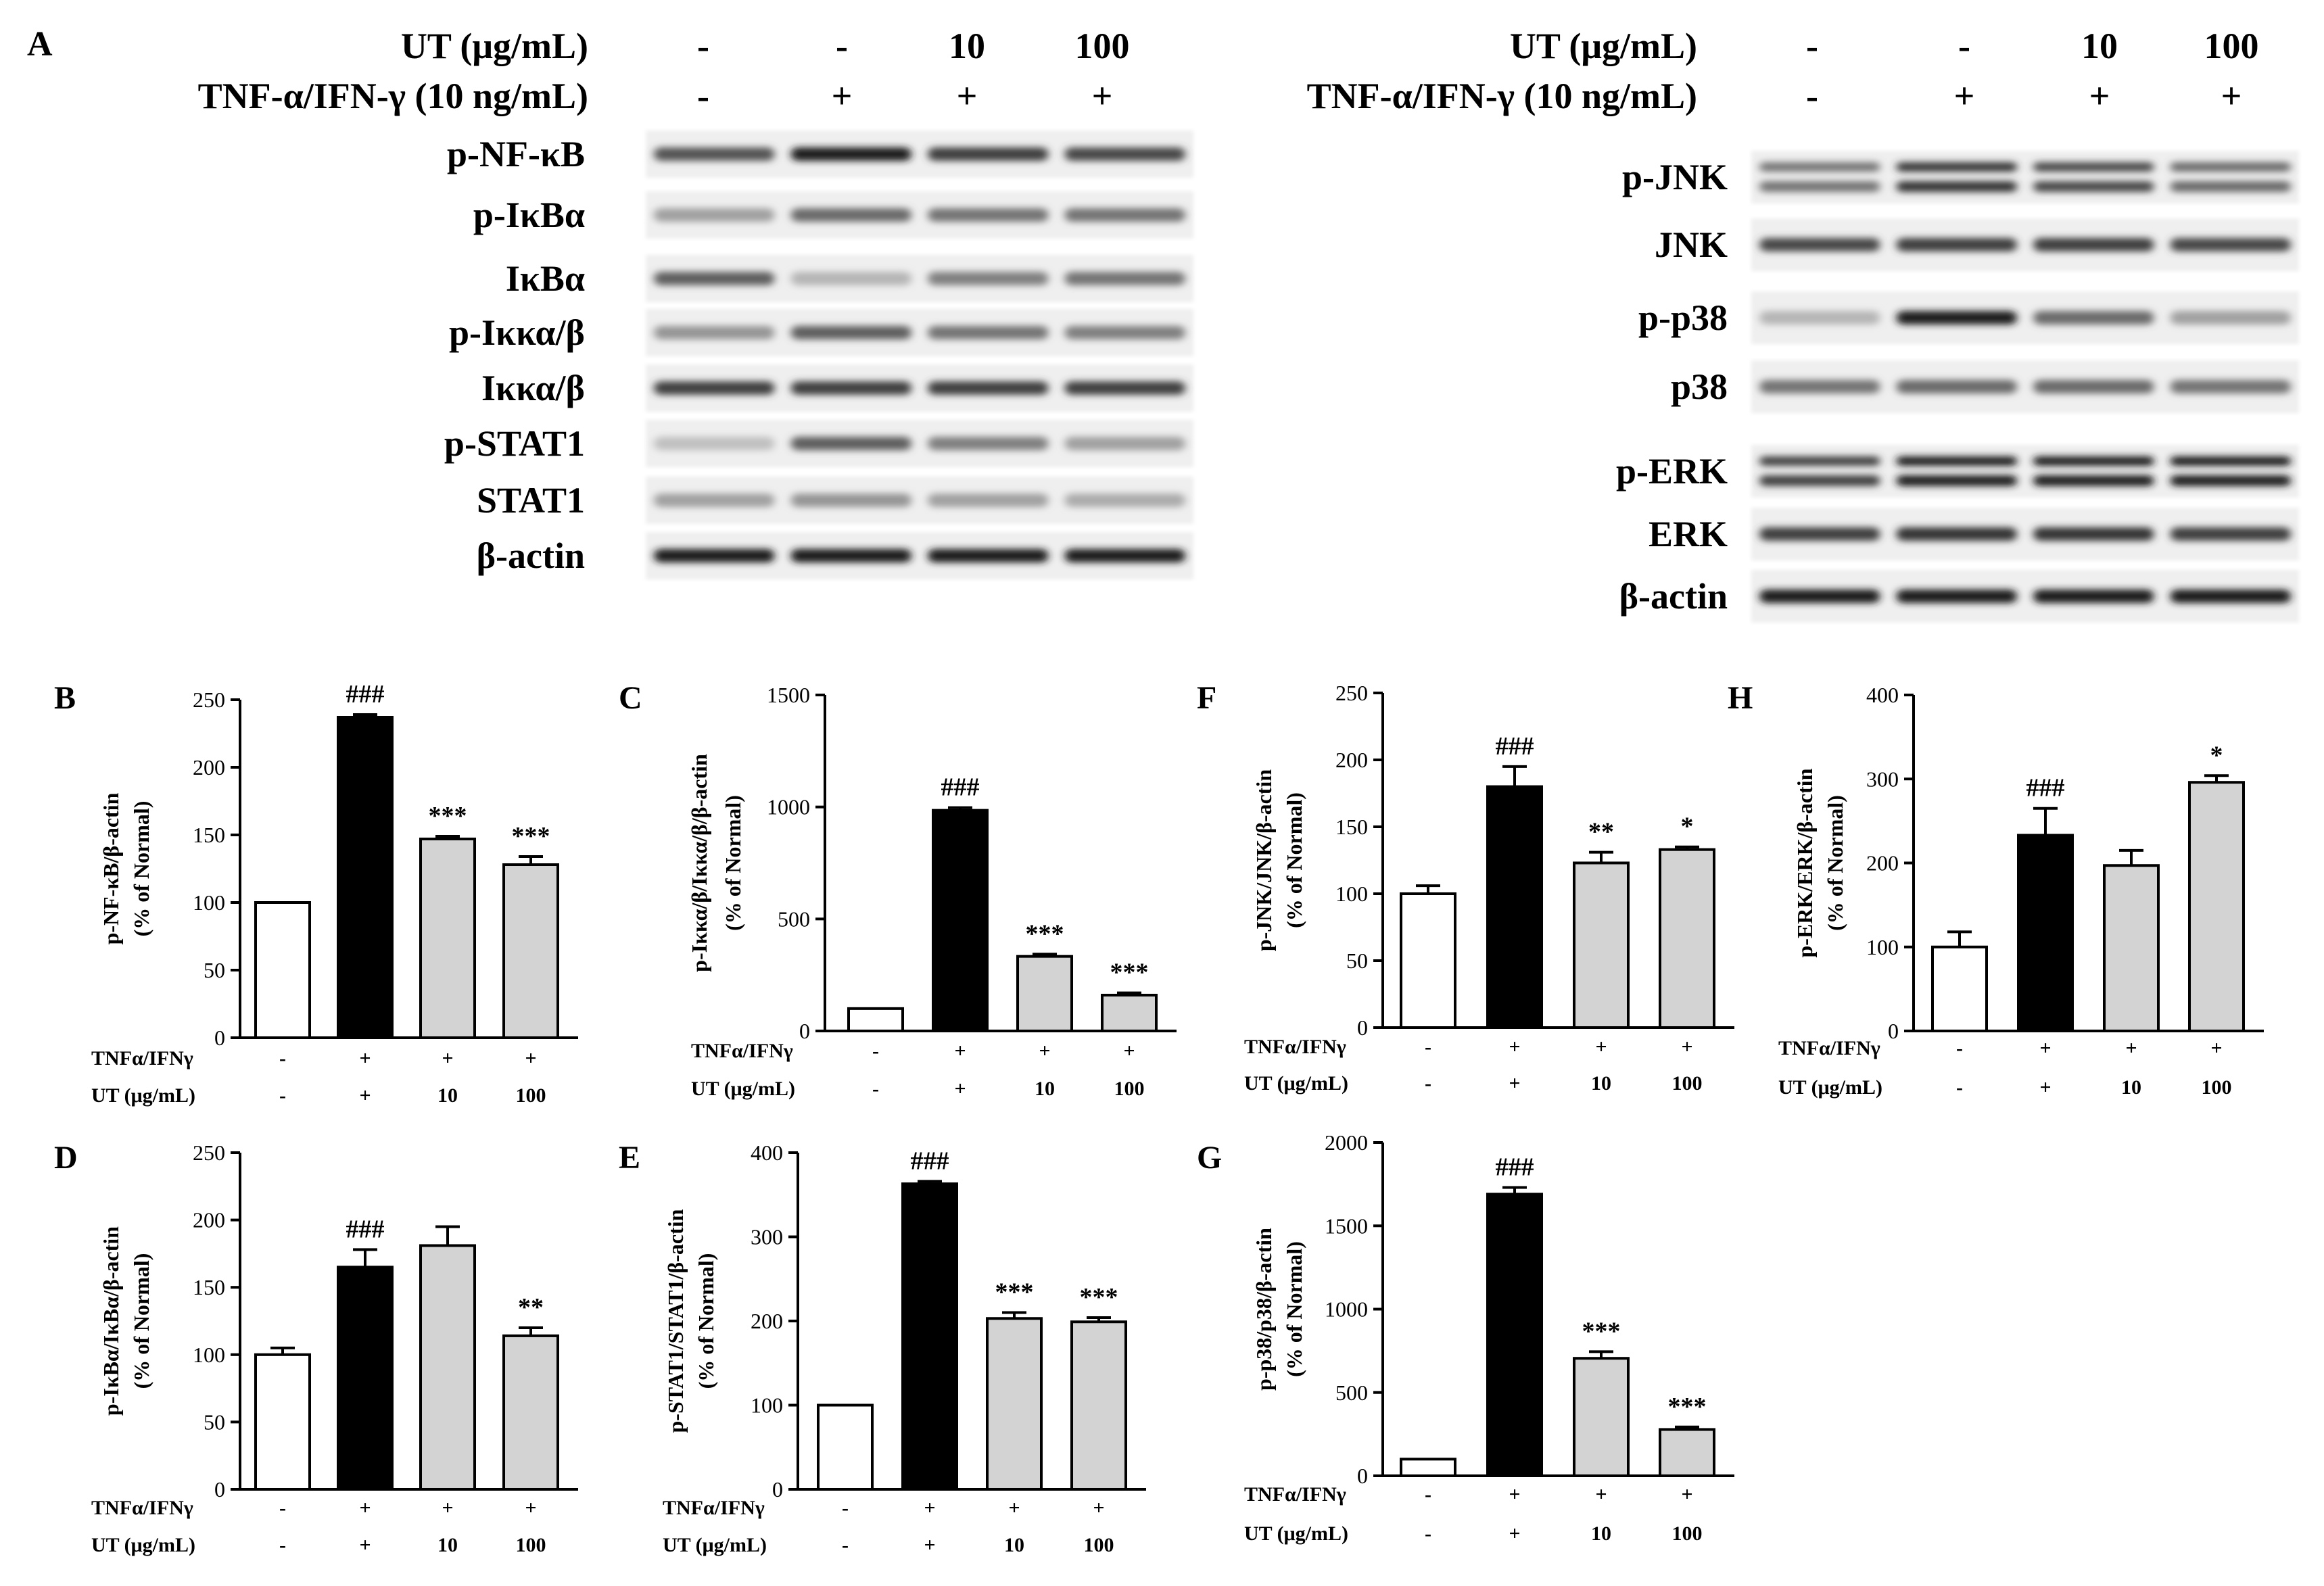 The image size is (2324, 1586). I want to click on blot-label: p38, so click(1699, 386).